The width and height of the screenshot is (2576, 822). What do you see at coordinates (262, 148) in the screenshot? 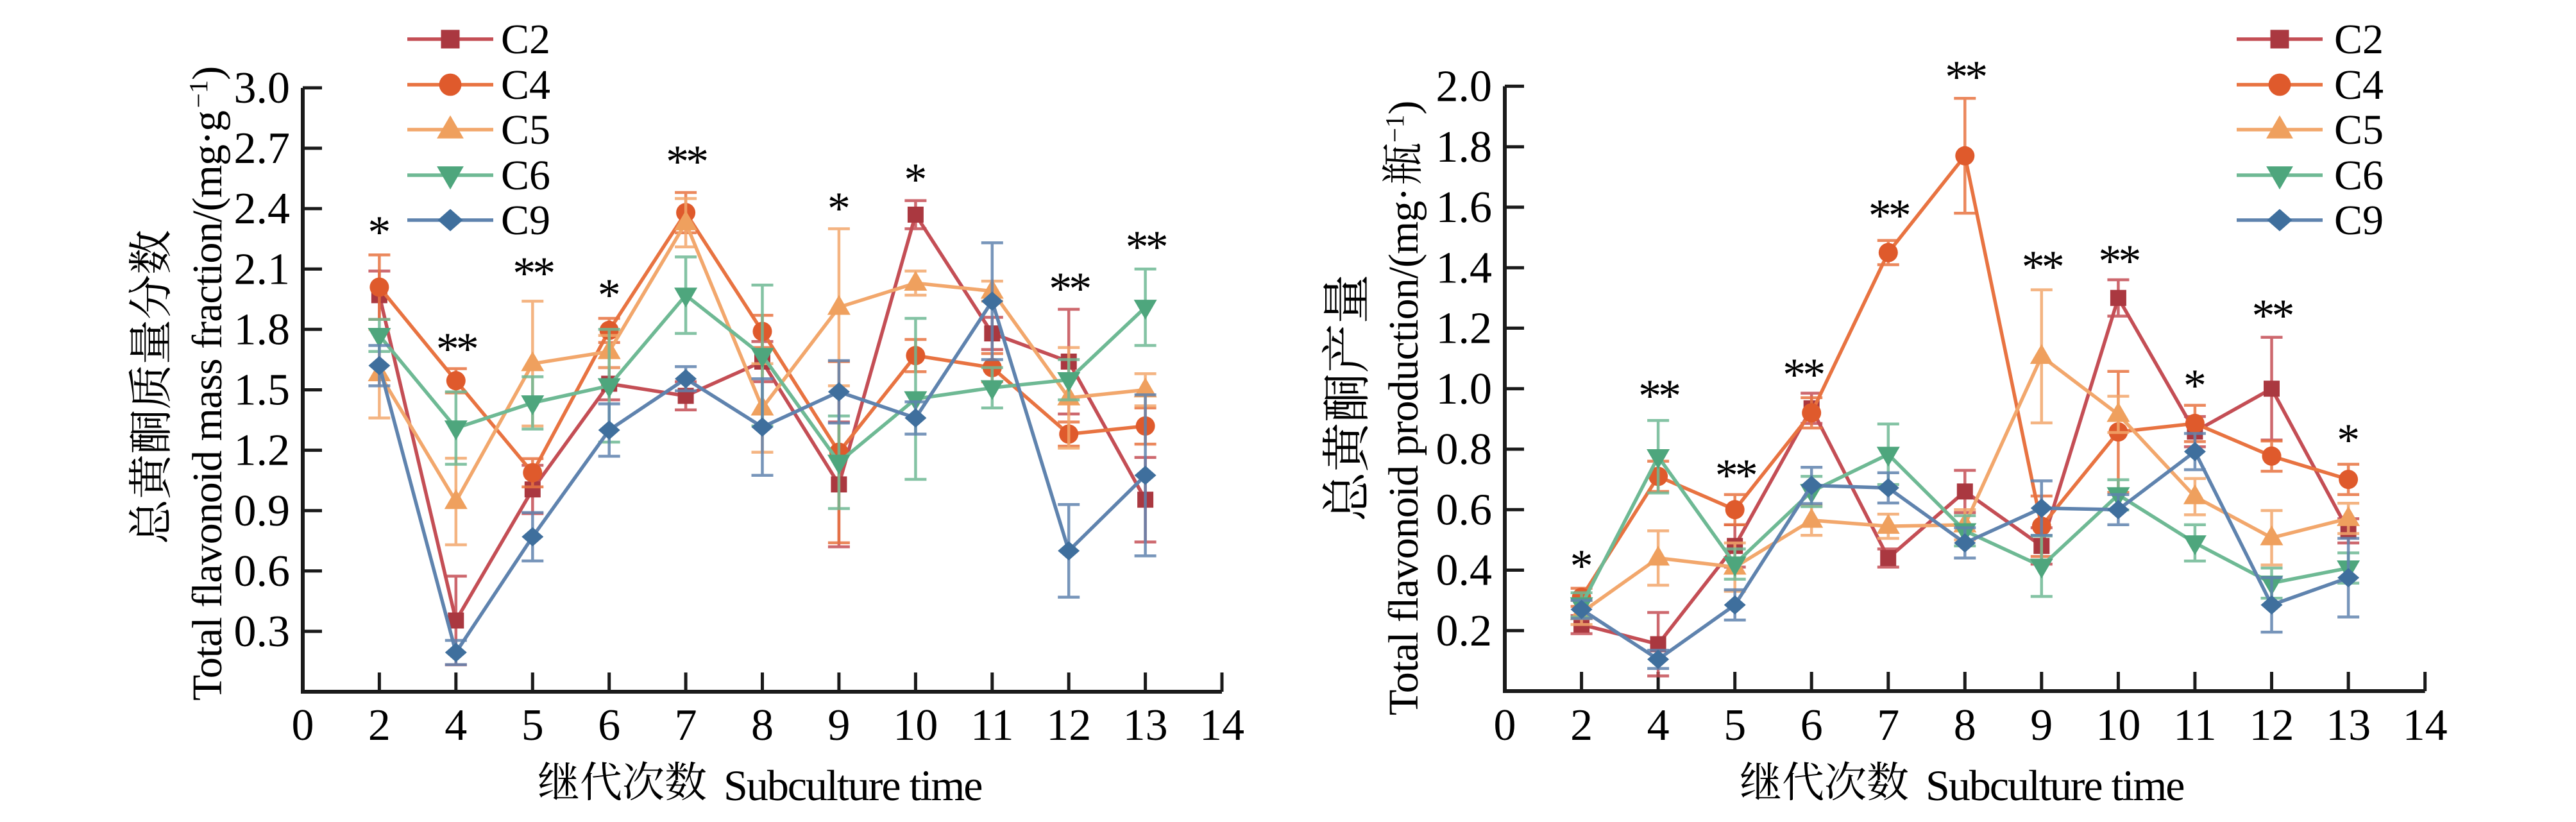
I see `svg-text: 2.7` at bounding box center [262, 148].